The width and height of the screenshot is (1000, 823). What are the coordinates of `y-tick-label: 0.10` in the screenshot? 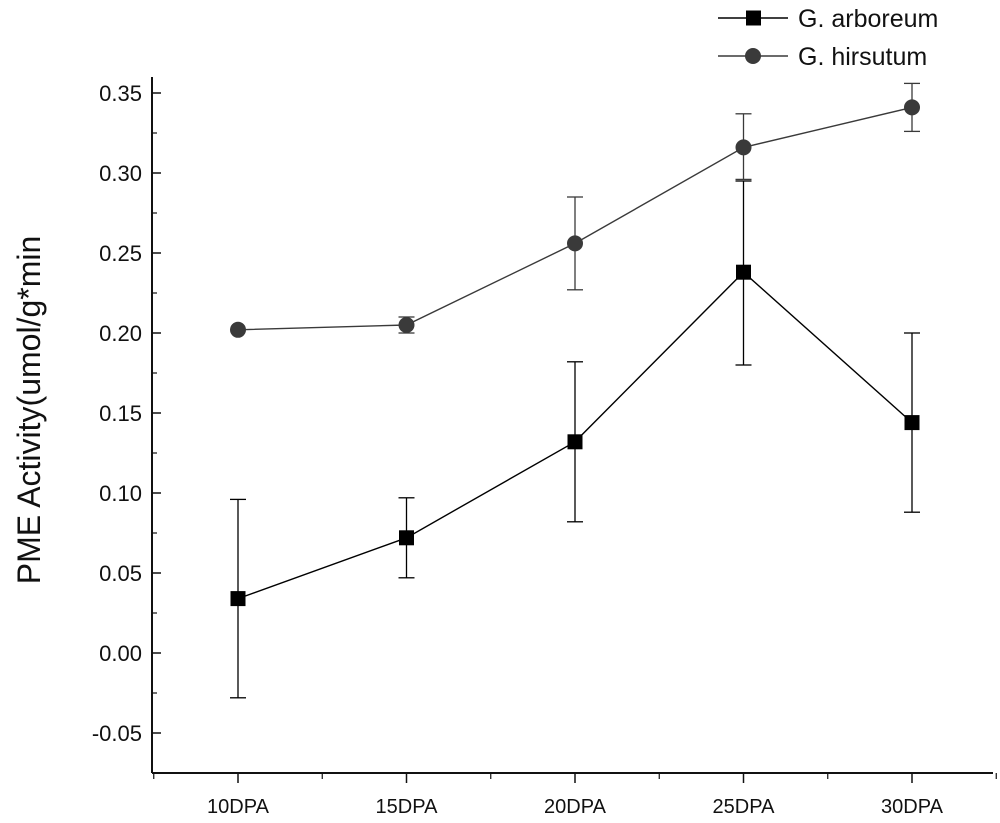 It's located at (120, 493).